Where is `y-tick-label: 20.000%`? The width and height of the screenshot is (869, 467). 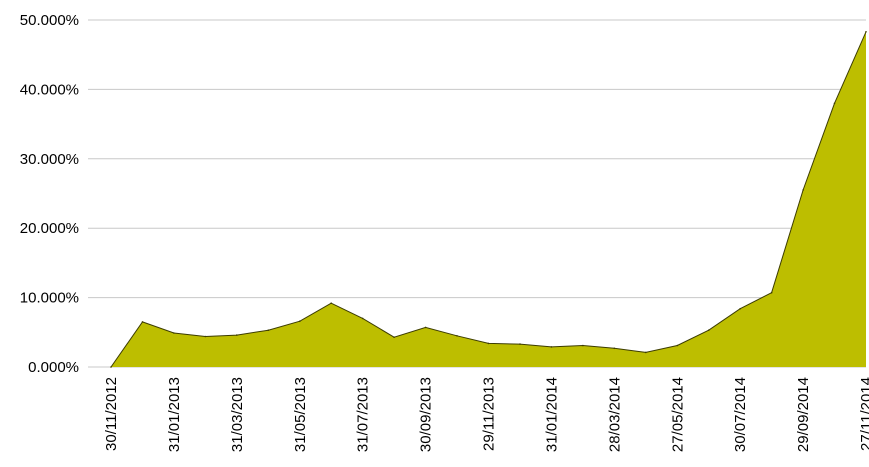
y-tick-label: 20.000% is located at coordinates (49, 228).